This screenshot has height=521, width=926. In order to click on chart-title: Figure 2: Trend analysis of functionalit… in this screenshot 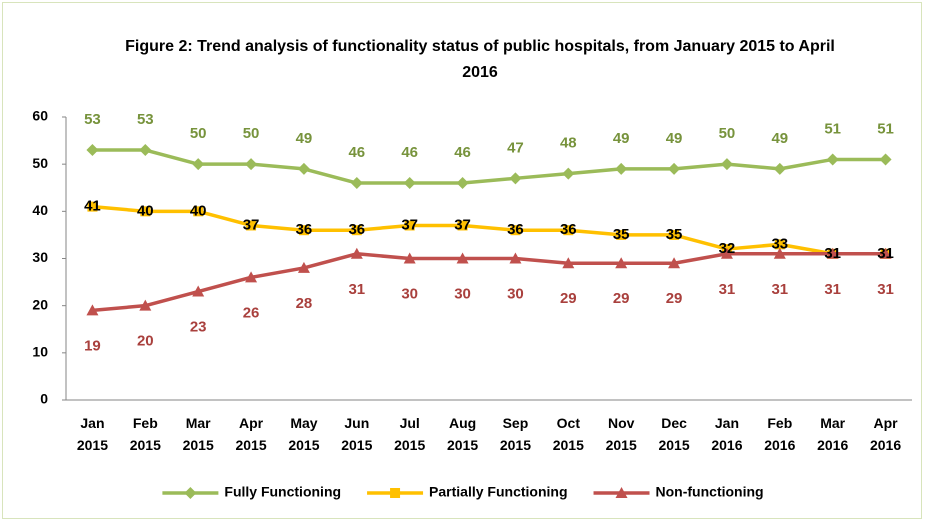, I will do `click(480, 59)`.